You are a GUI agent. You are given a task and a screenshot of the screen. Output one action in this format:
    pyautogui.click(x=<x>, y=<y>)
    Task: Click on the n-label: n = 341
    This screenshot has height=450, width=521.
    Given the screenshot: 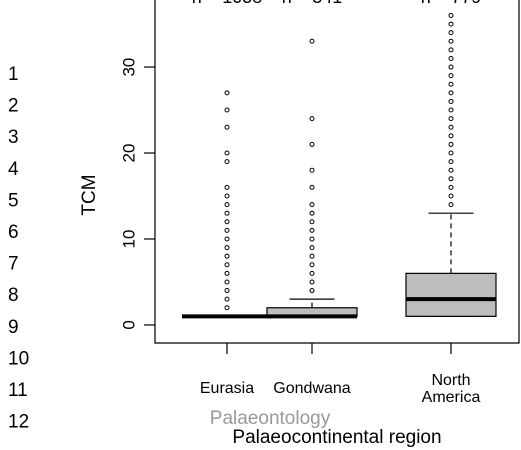 What is the action you would take?
    pyautogui.click(x=312, y=3)
    